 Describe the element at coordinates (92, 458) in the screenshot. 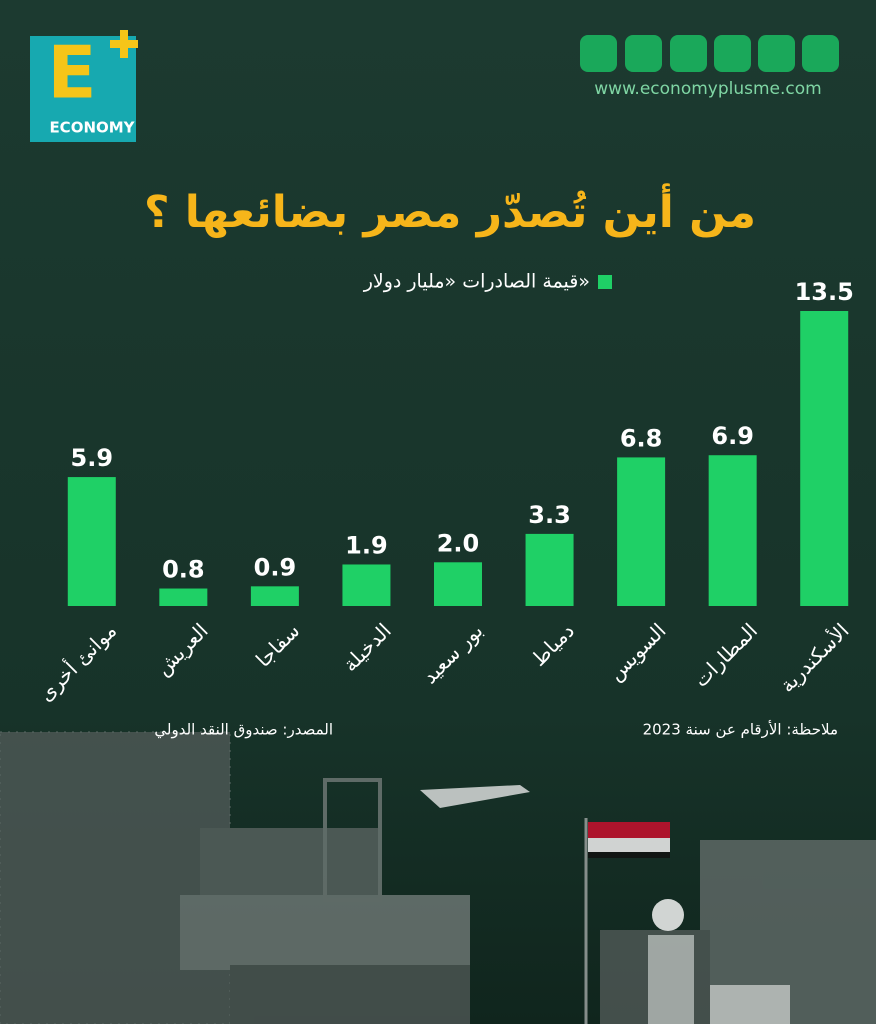

I see `value-label: 5.9` at that location.